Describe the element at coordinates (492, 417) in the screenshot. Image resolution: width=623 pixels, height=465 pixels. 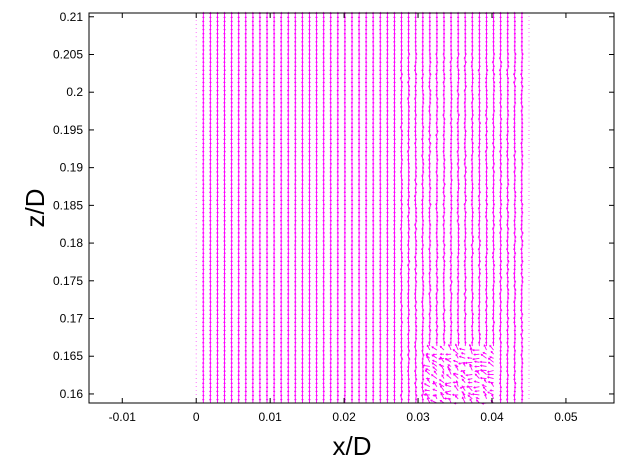
I see `x-tick-label: 0.04` at that location.